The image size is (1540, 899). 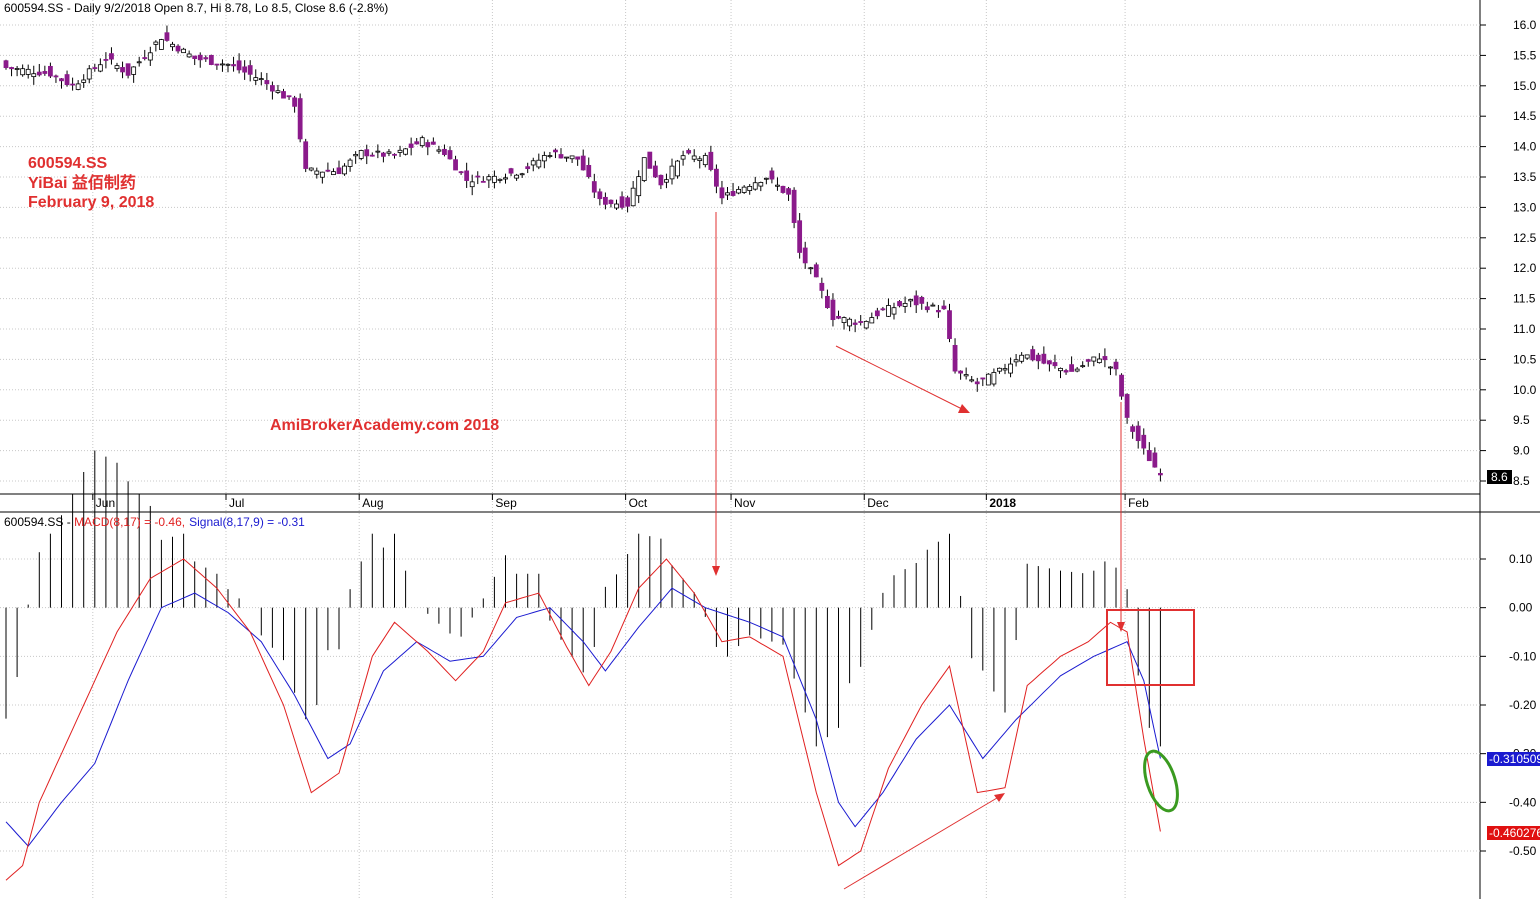 What do you see at coordinates (1523, 705) in the screenshot?
I see `macd-tick-label: -0.20` at bounding box center [1523, 705].